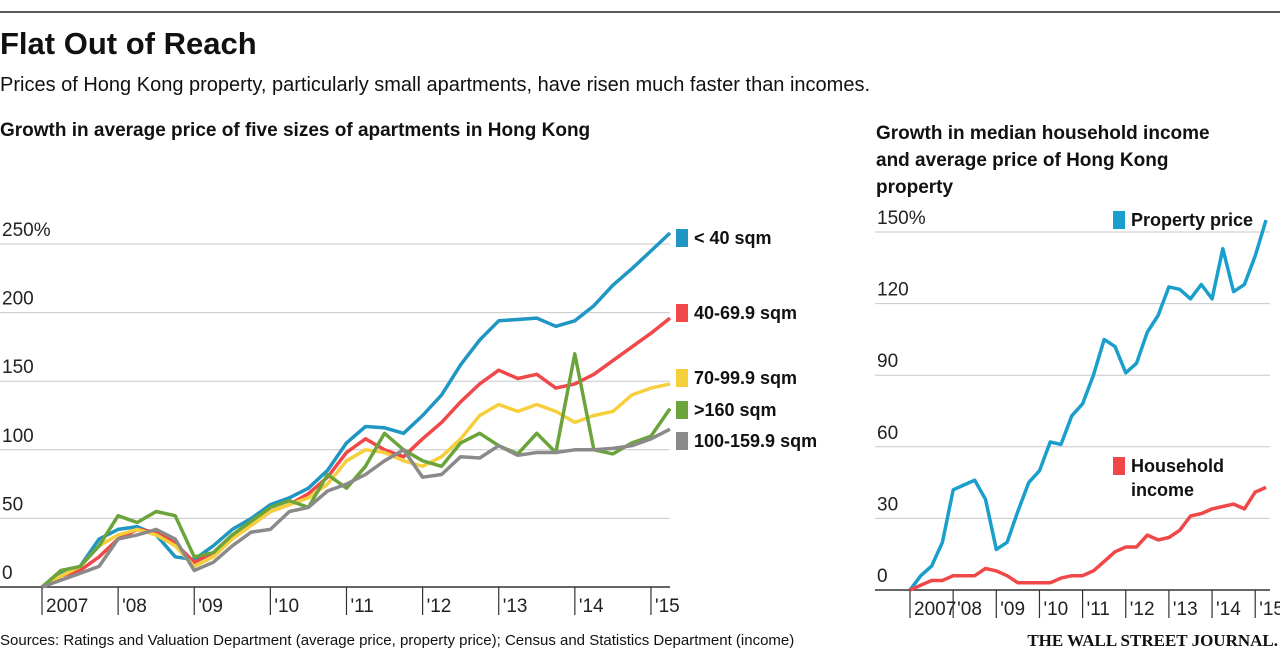  I want to click on y-tick-label: 200, so click(18, 299).